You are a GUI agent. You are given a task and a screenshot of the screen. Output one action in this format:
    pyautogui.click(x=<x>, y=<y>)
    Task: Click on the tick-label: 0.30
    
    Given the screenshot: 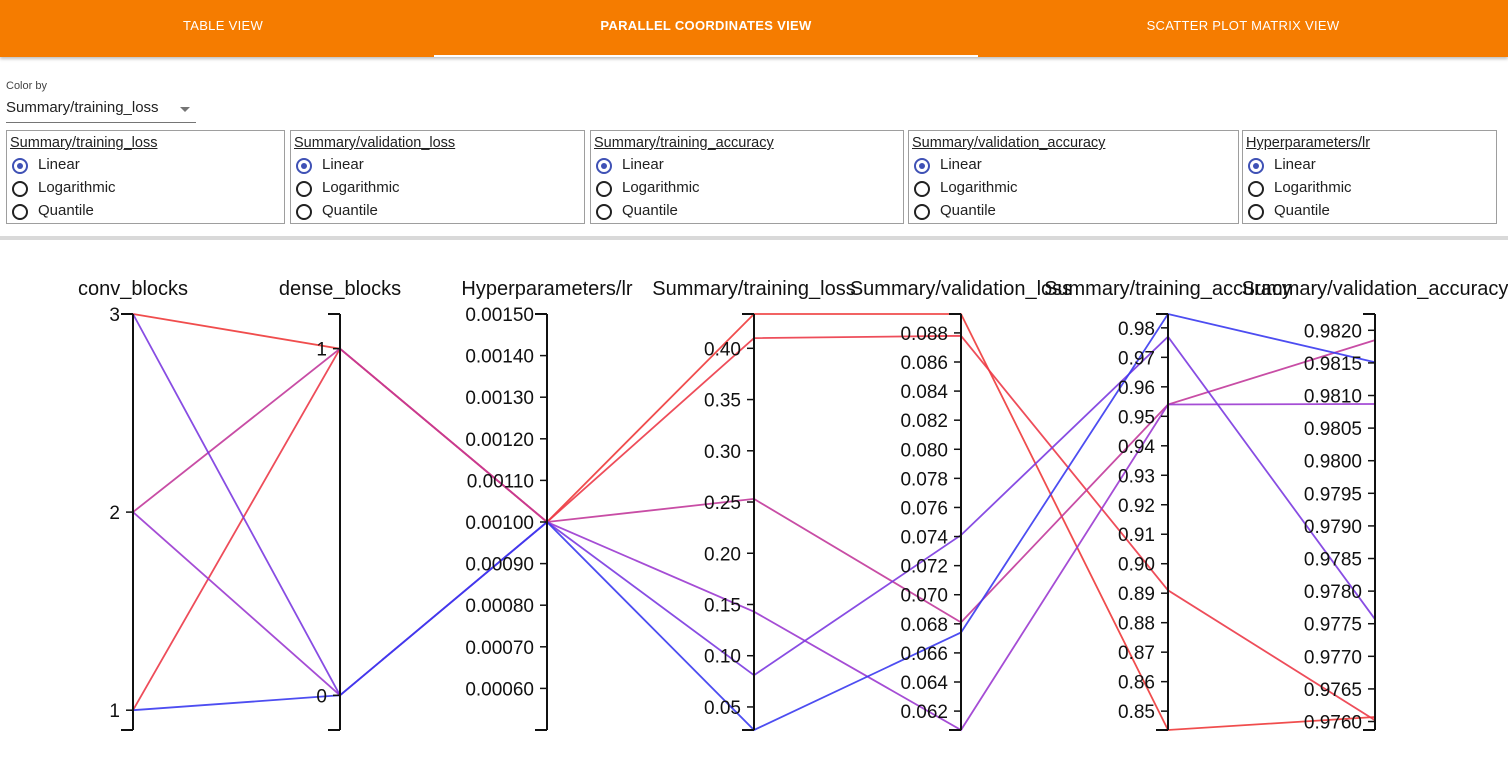 What is the action you would take?
    pyautogui.click(x=722, y=452)
    